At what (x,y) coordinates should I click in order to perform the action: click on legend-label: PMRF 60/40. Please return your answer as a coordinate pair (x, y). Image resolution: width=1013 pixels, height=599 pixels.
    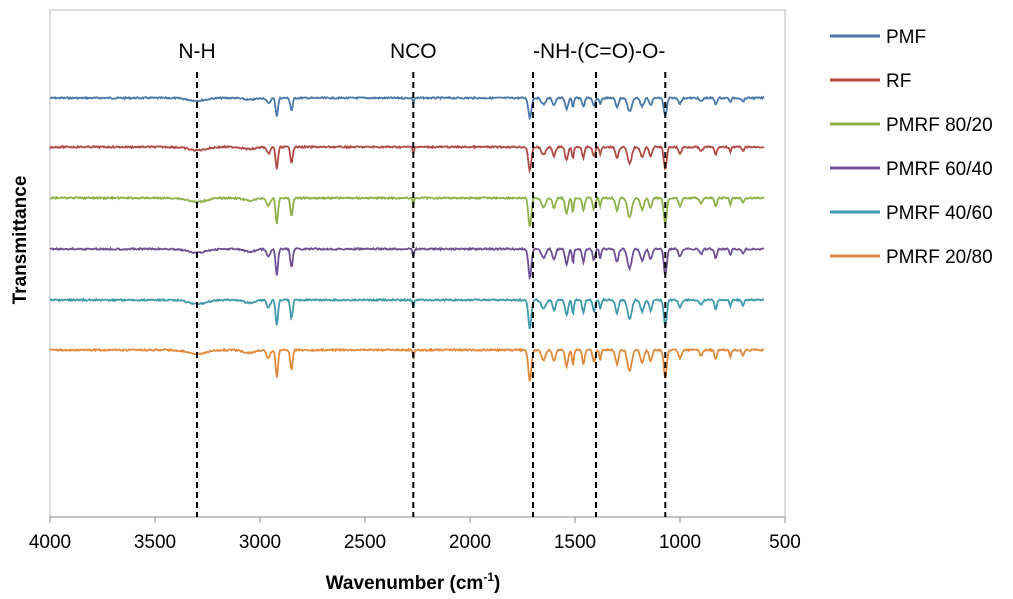
    Looking at the image, I should click on (939, 169).